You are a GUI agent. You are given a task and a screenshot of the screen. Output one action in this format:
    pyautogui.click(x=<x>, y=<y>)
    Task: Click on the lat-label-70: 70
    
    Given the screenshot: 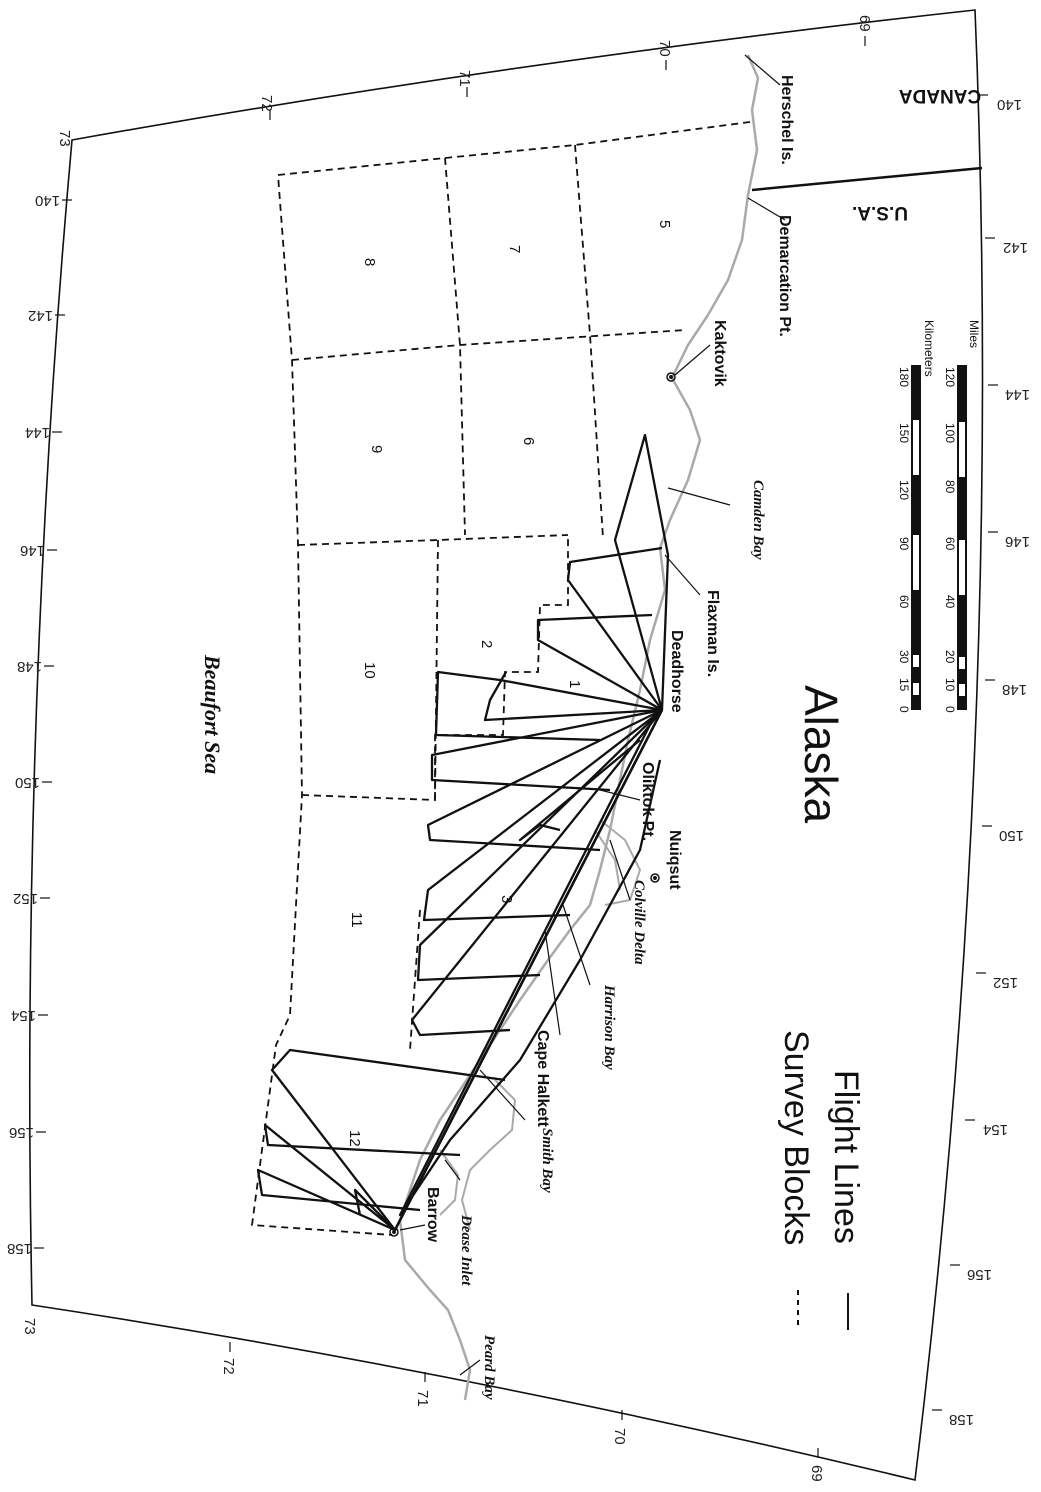 What is the action you would take?
    pyautogui.click(x=664, y=48)
    